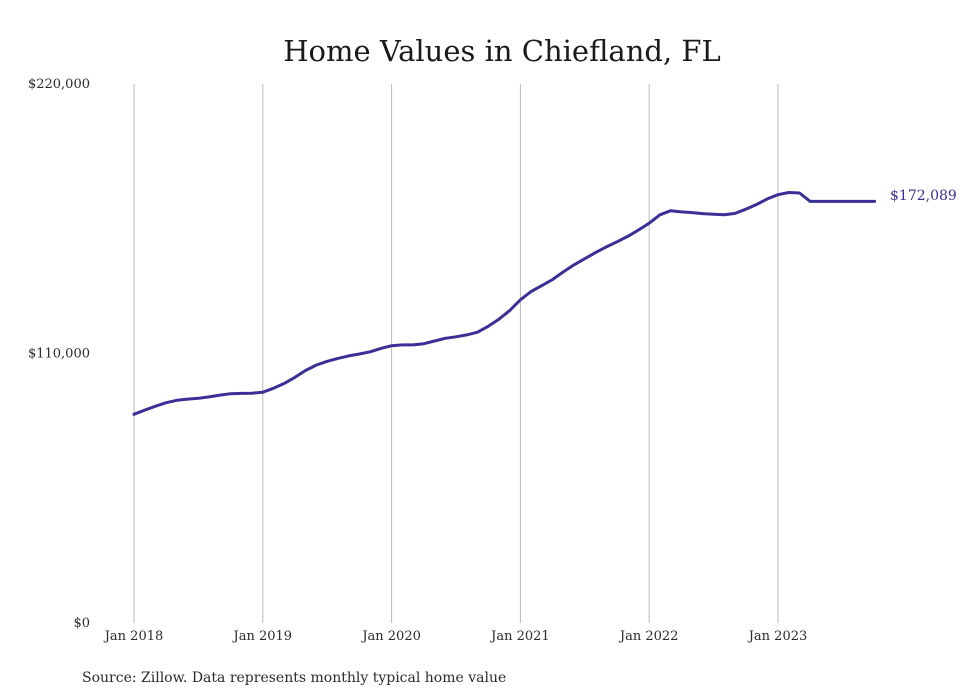 The width and height of the screenshot is (980, 699). What do you see at coordinates (502, 51) in the screenshot?
I see `chart-title: Home Values in Chiefland, FL` at bounding box center [502, 51].